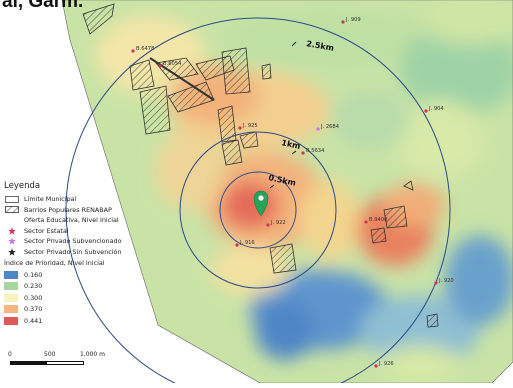 This screenshot has height=388, width=513. Describe the element at coordinates (283, 115) in the screenshot. I see `ring-arrows` at that location.